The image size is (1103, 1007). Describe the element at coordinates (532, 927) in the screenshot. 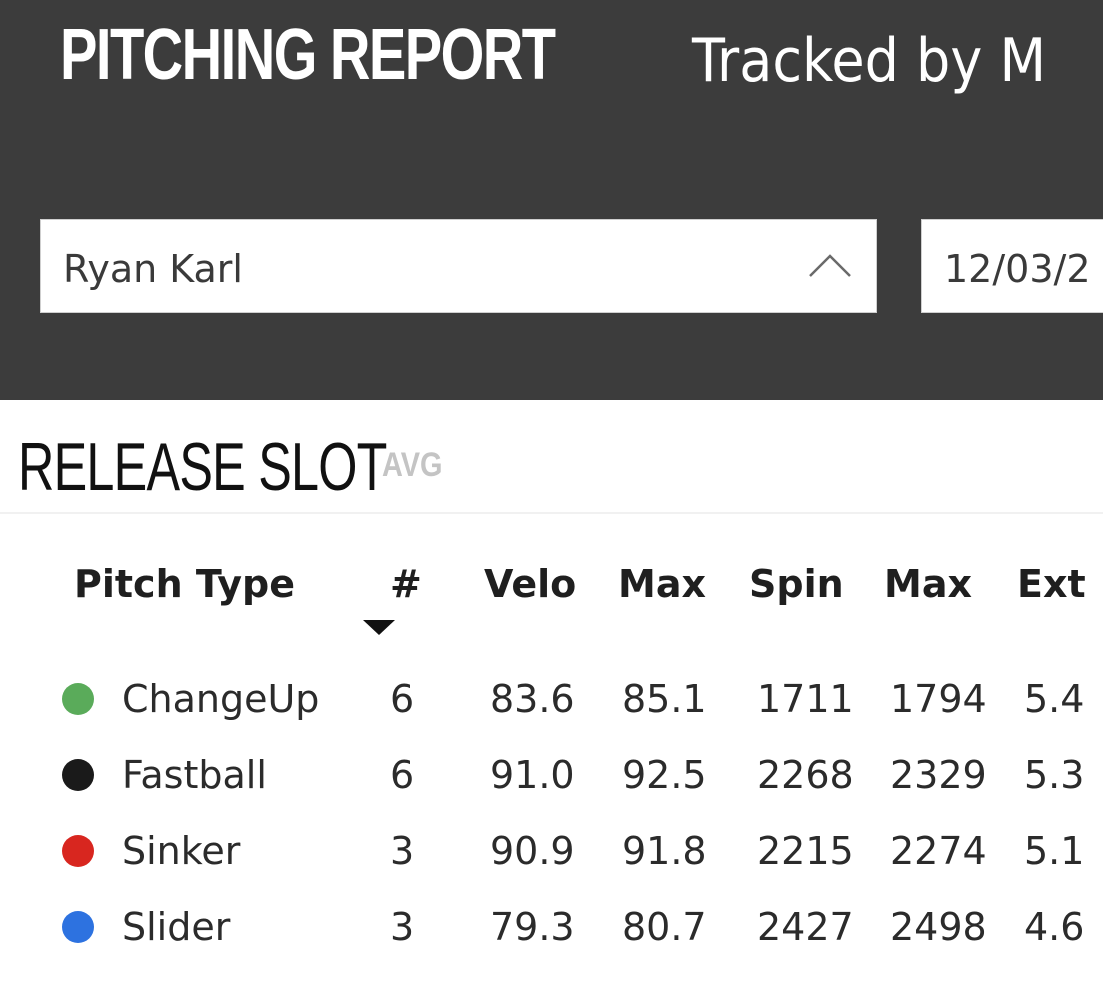

I see `velo-cell: 79.3` at that location.